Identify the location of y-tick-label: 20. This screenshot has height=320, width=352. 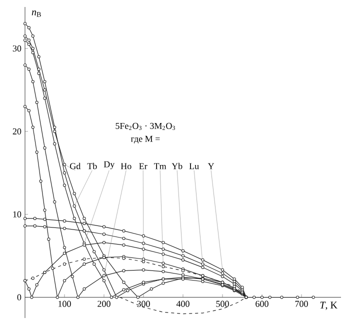
(17, 131).